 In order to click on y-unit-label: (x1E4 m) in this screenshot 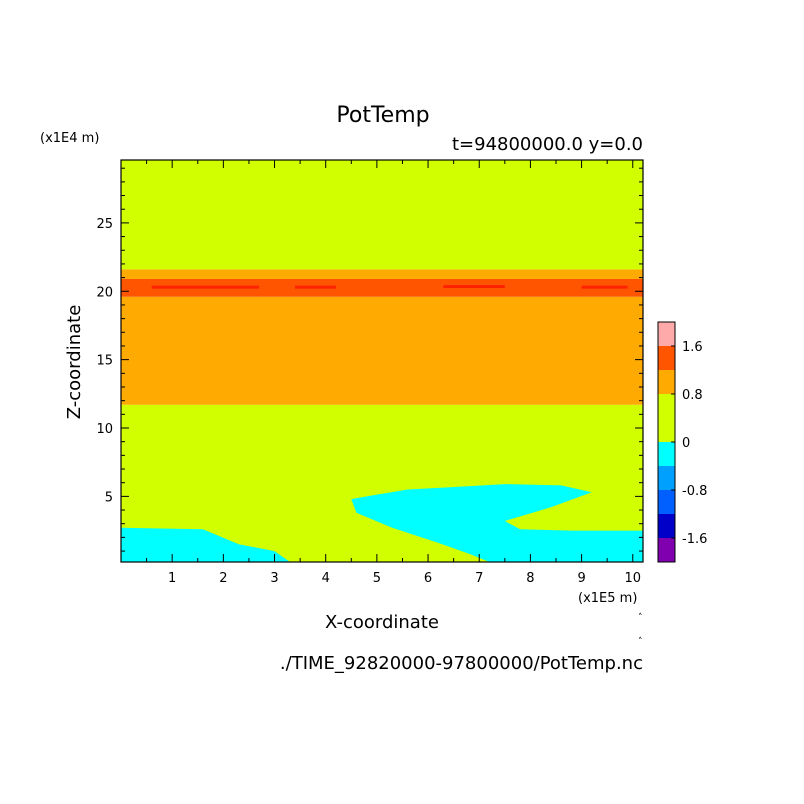, I will do `click(69, 138)`.